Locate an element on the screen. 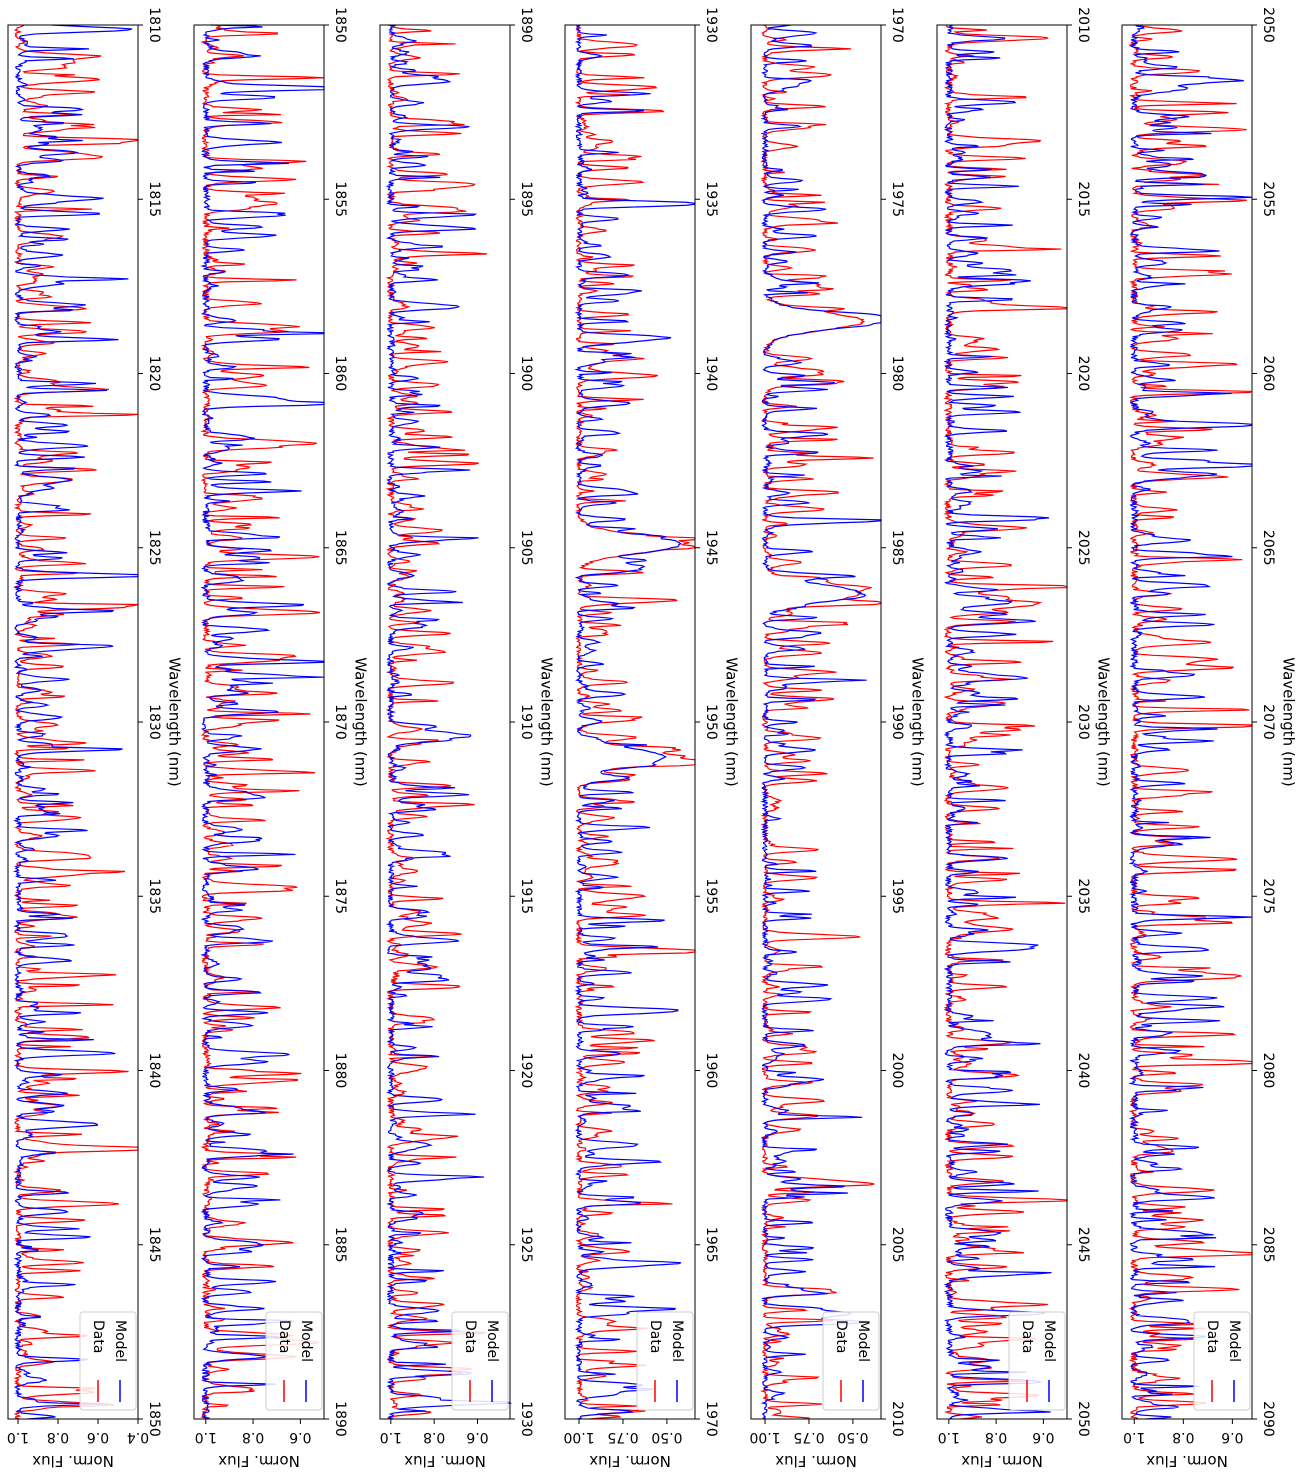 The width and height of the screenshot is (1315, 1482). x-tick-label: 1865 is located at coordinates (340, 548).